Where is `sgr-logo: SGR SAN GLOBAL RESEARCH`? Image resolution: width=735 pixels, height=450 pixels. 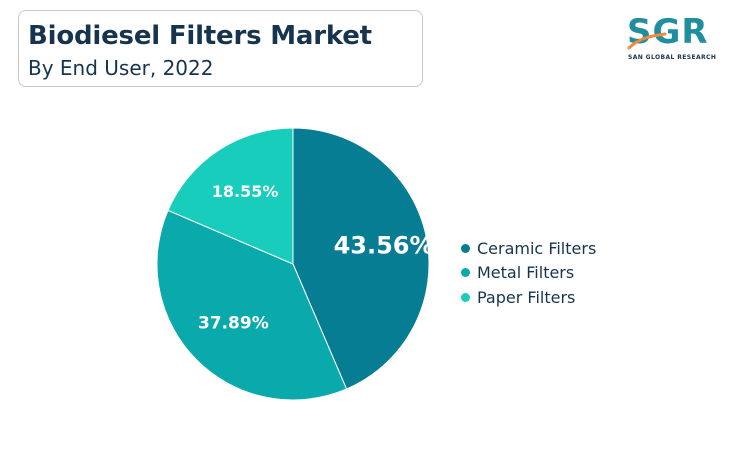
sgr-logo: SGR SAN GLOBAL RESEARCH is located at coordinates (675, 38).